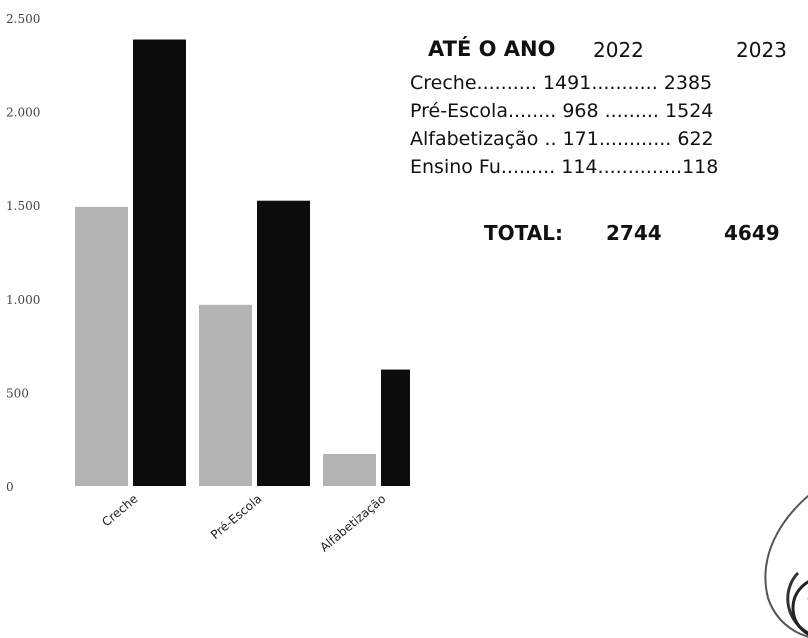 The width and height of the screenshot is (808, 638). I want to click on y-tick-label: 2.000, so click(23, 113).